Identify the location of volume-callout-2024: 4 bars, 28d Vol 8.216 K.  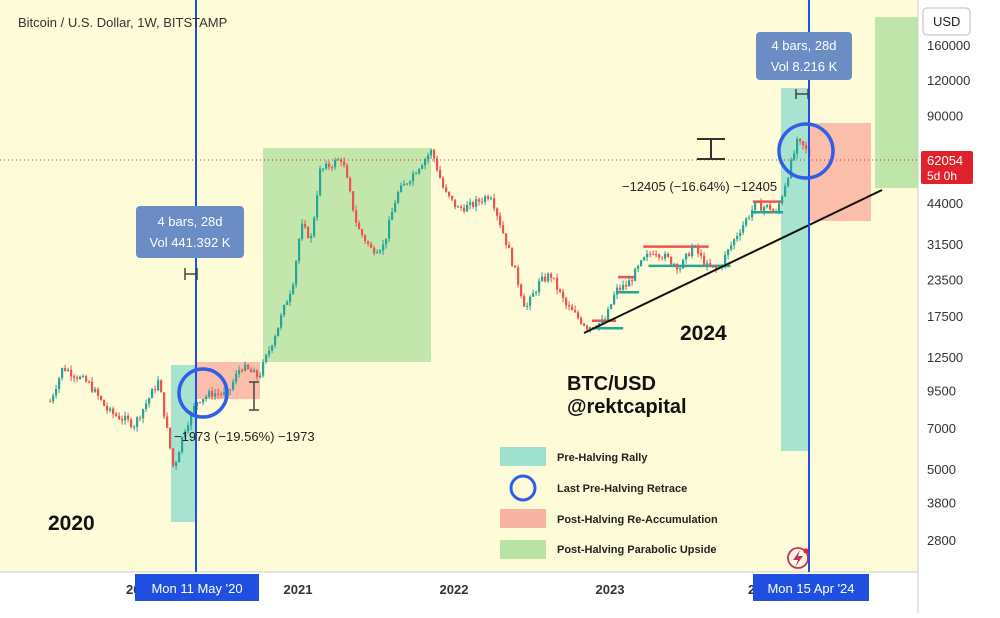
(804, 56).